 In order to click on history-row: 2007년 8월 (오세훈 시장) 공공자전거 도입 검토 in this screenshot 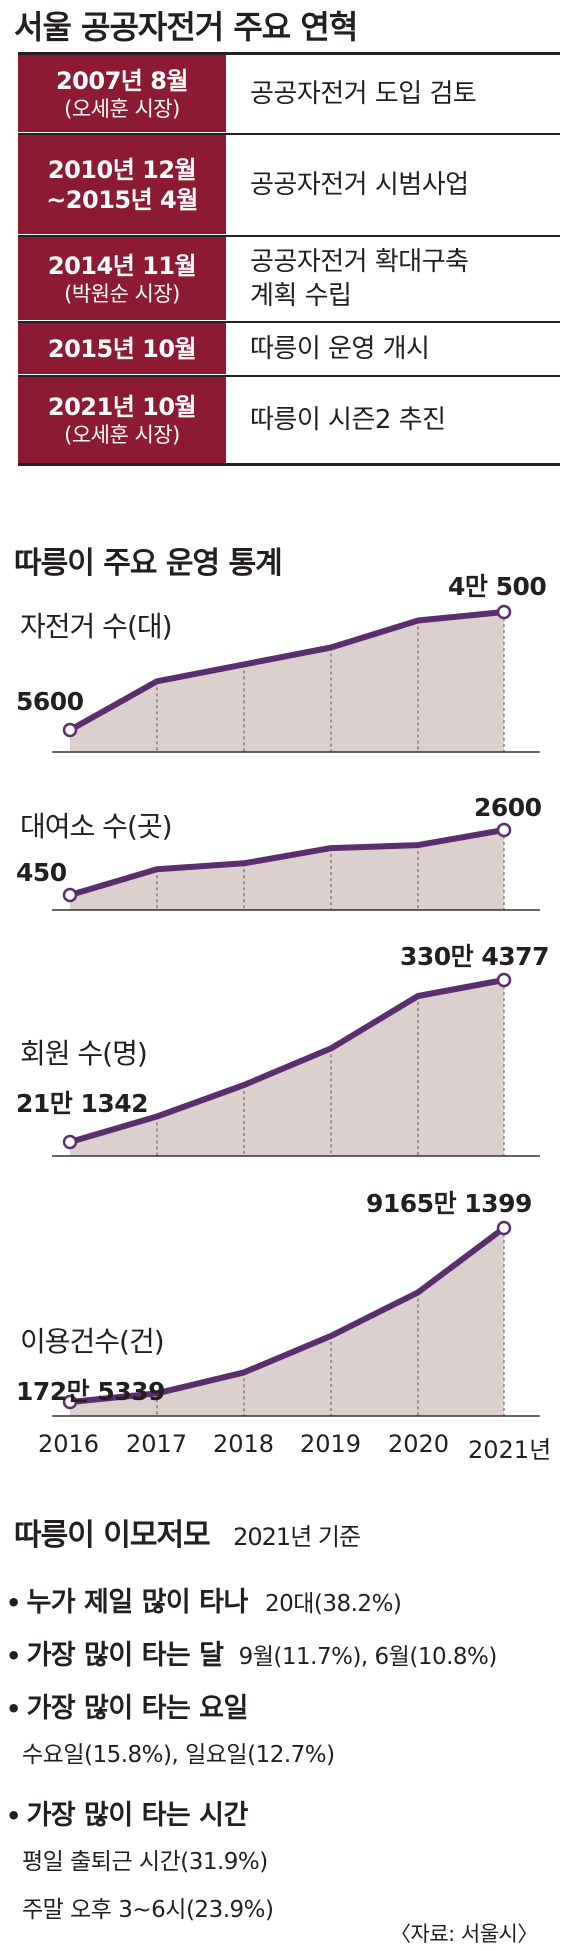, I will do `click(289, 93)`.